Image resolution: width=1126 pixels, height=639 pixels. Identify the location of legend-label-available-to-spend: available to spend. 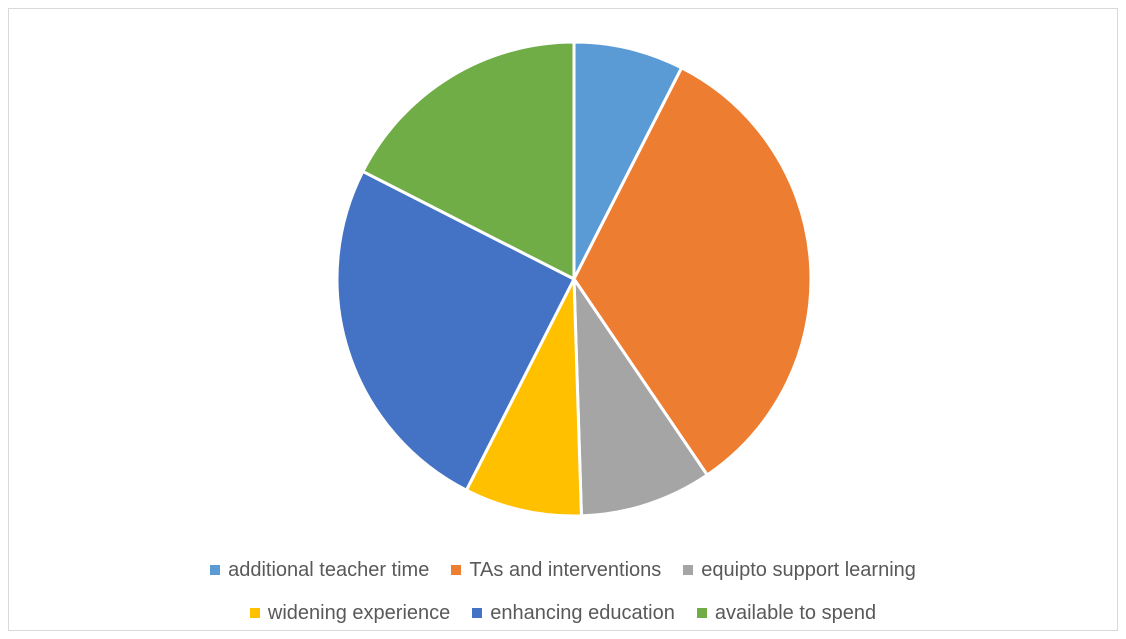
(795, 612).